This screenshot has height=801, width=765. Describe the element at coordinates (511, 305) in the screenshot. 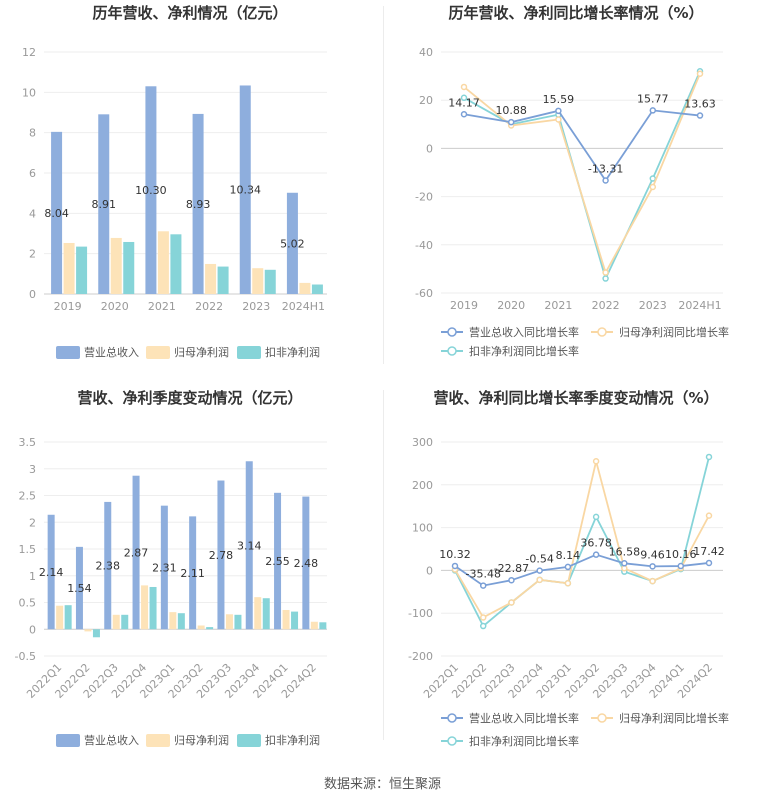

I see `x-tick-label: 2020` at that location.